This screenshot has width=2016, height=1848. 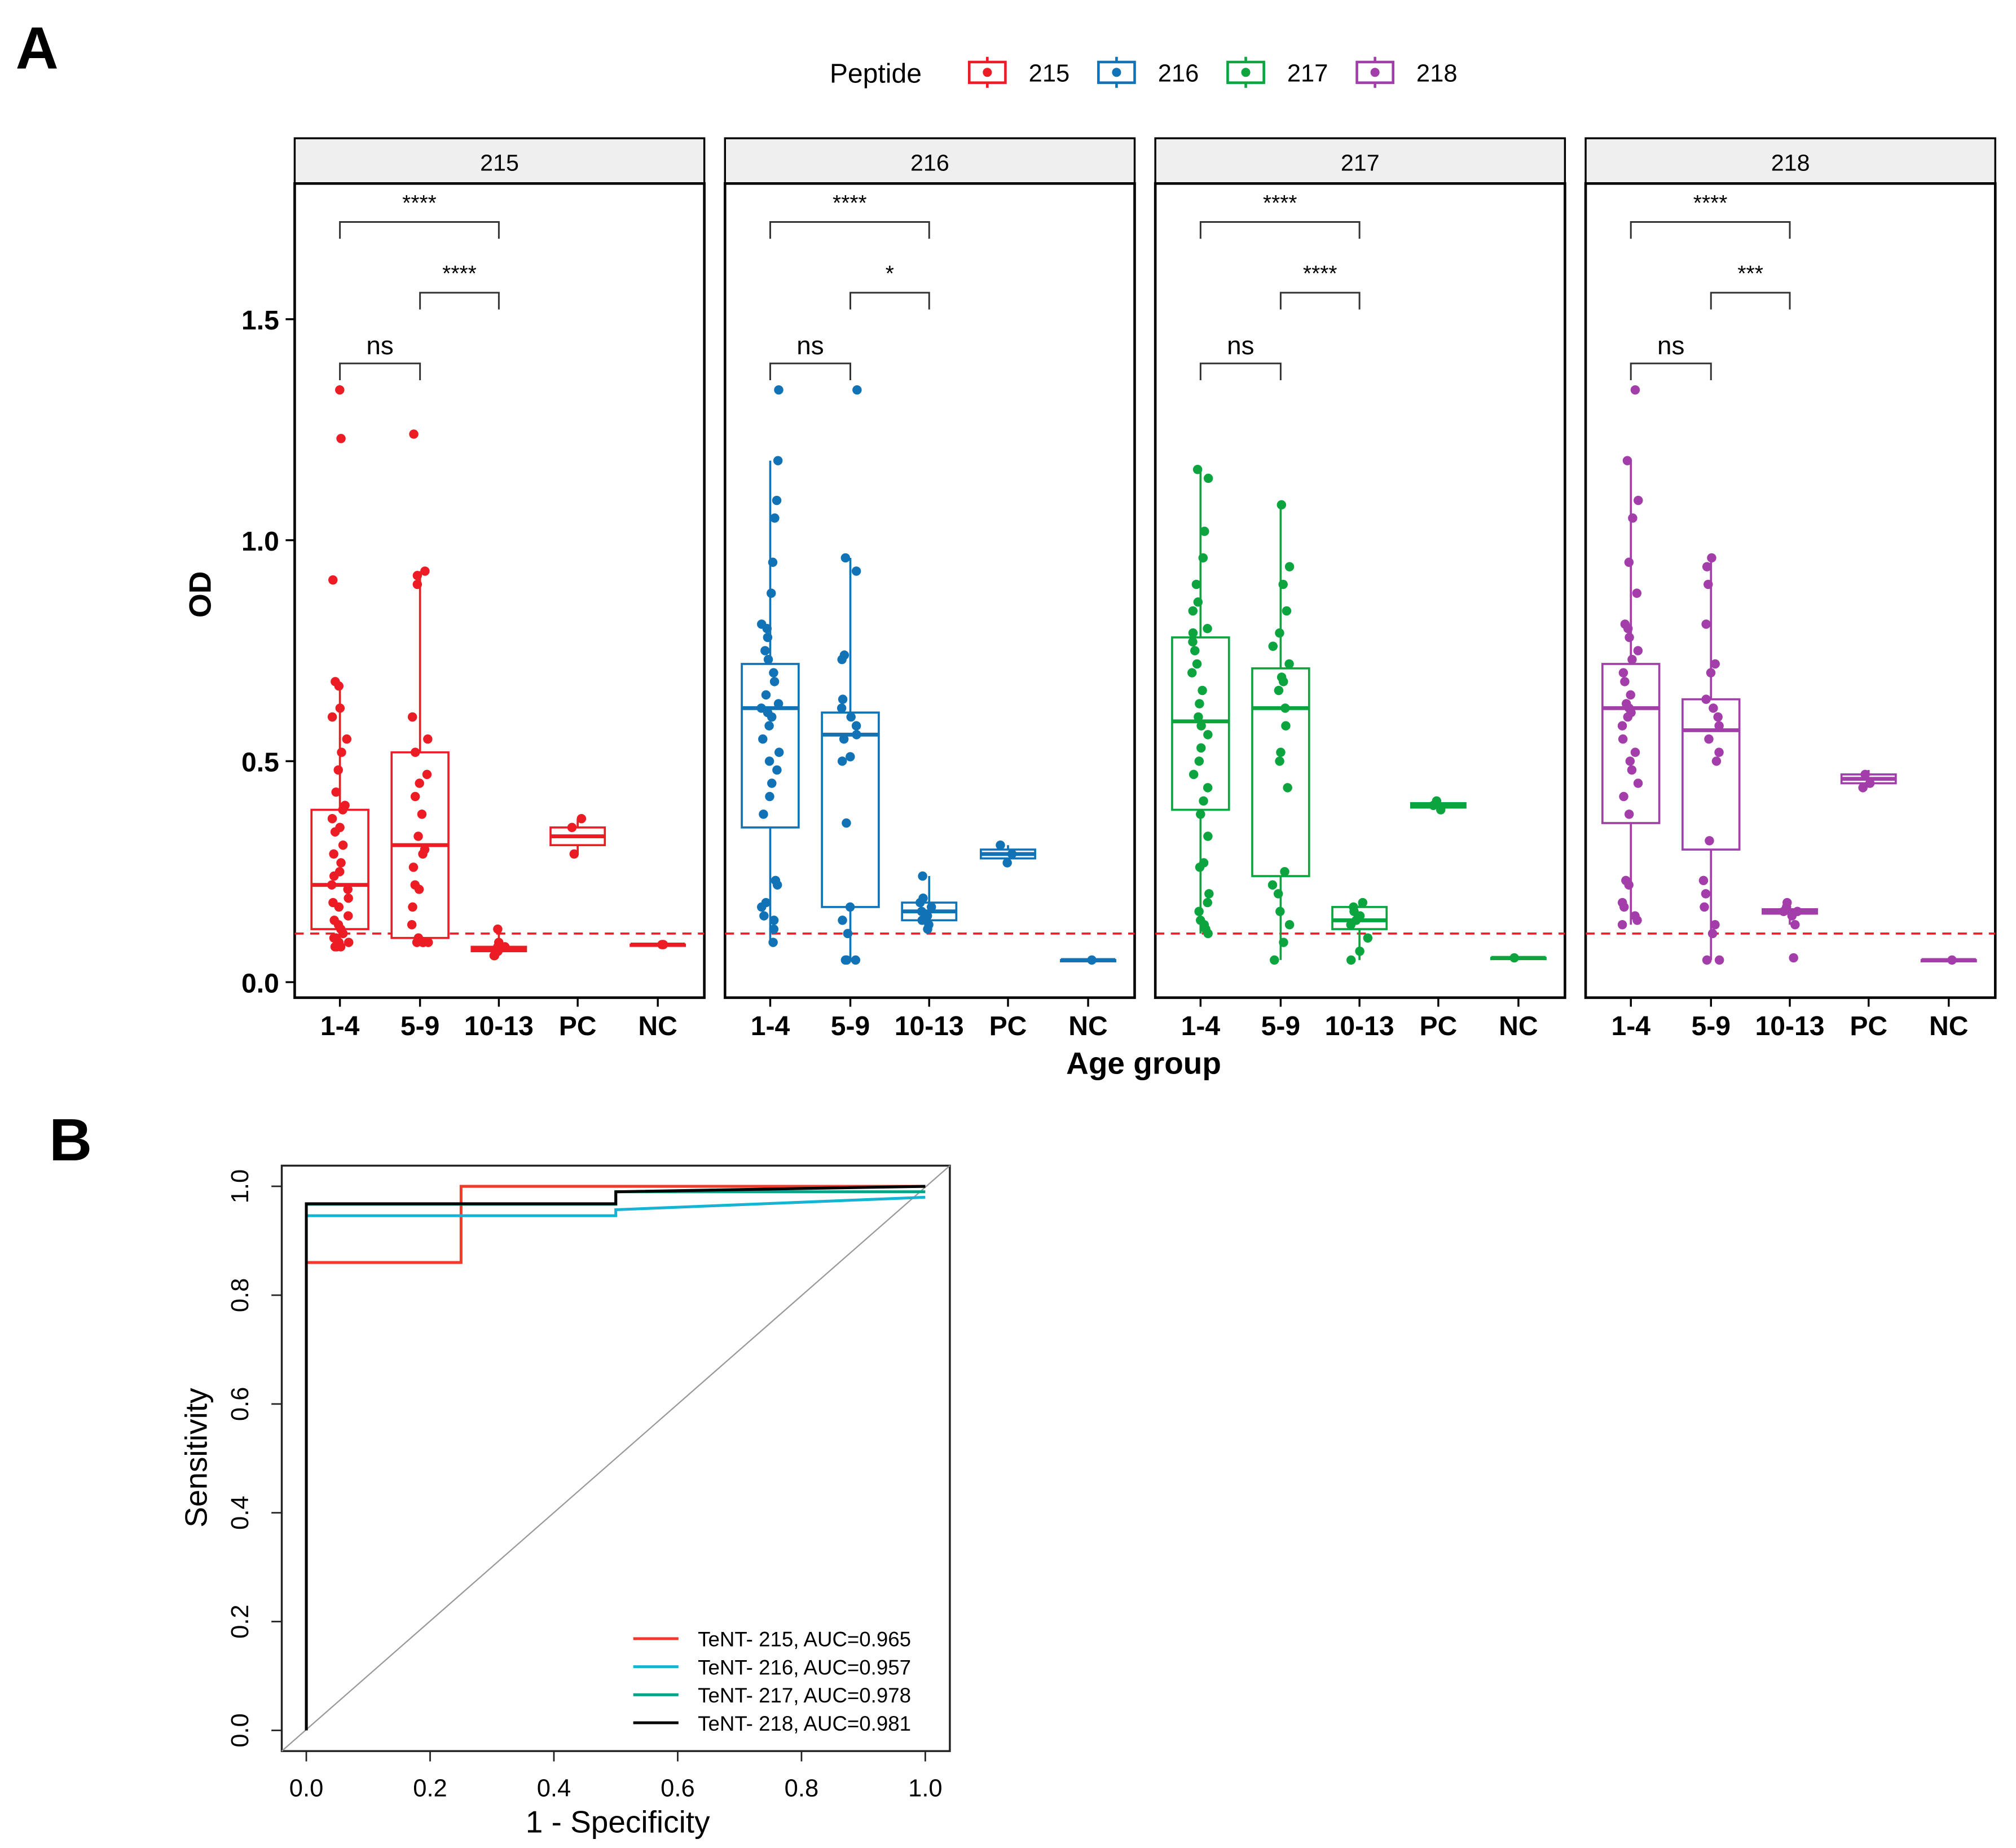 I want to click on x-tick-label: 0.8, so click(x=802, y=1788).